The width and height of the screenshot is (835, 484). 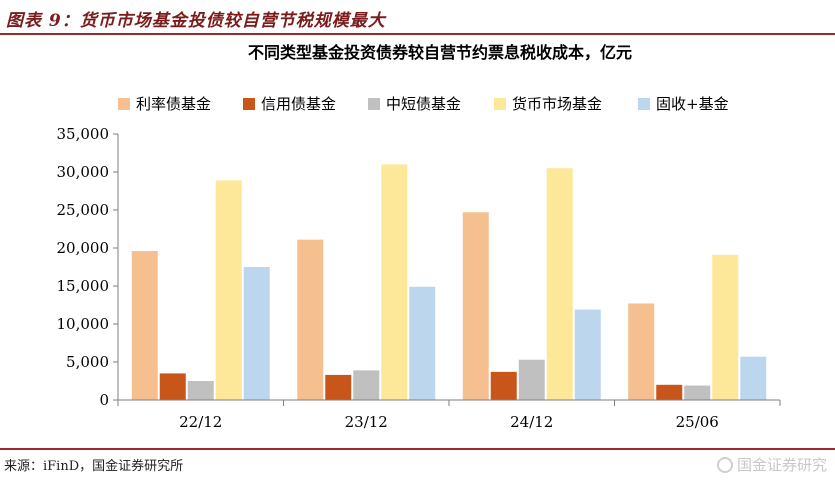 What do you see at coordinates (531, 422) in the screenshot?
I see `x-tick-label: 24/12` at bounding box center [531, 422].